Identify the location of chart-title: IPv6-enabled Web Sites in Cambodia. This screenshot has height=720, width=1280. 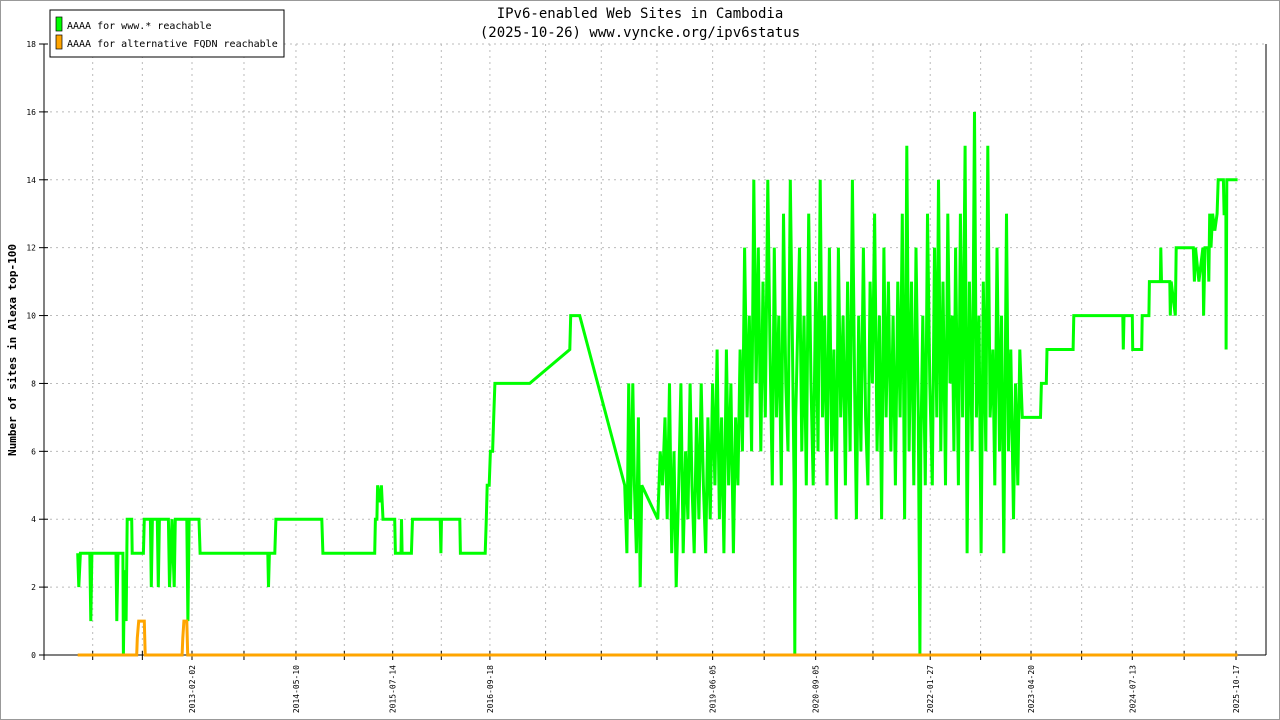
(640, 14).